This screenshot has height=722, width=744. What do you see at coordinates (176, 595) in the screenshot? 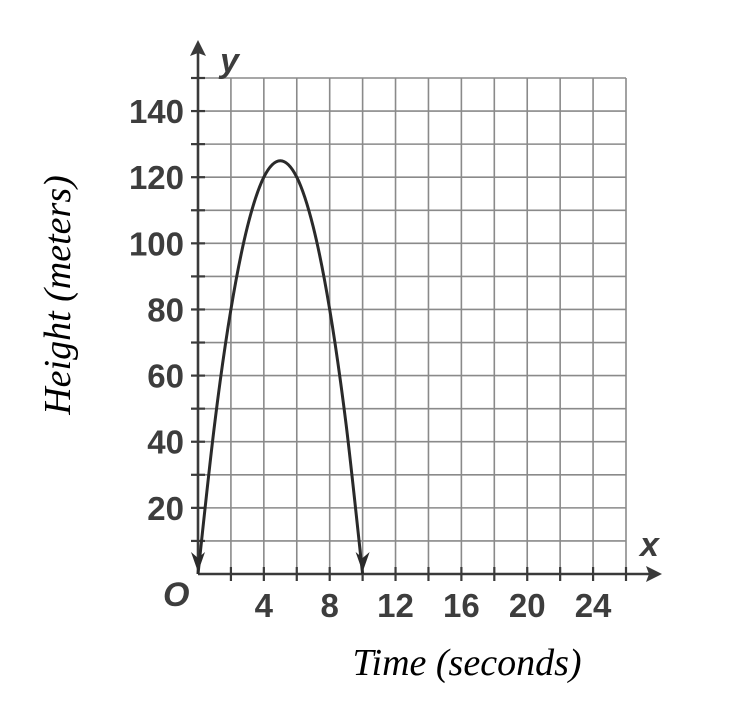
I see `origin-label: O` at bounding box center [176, 595].